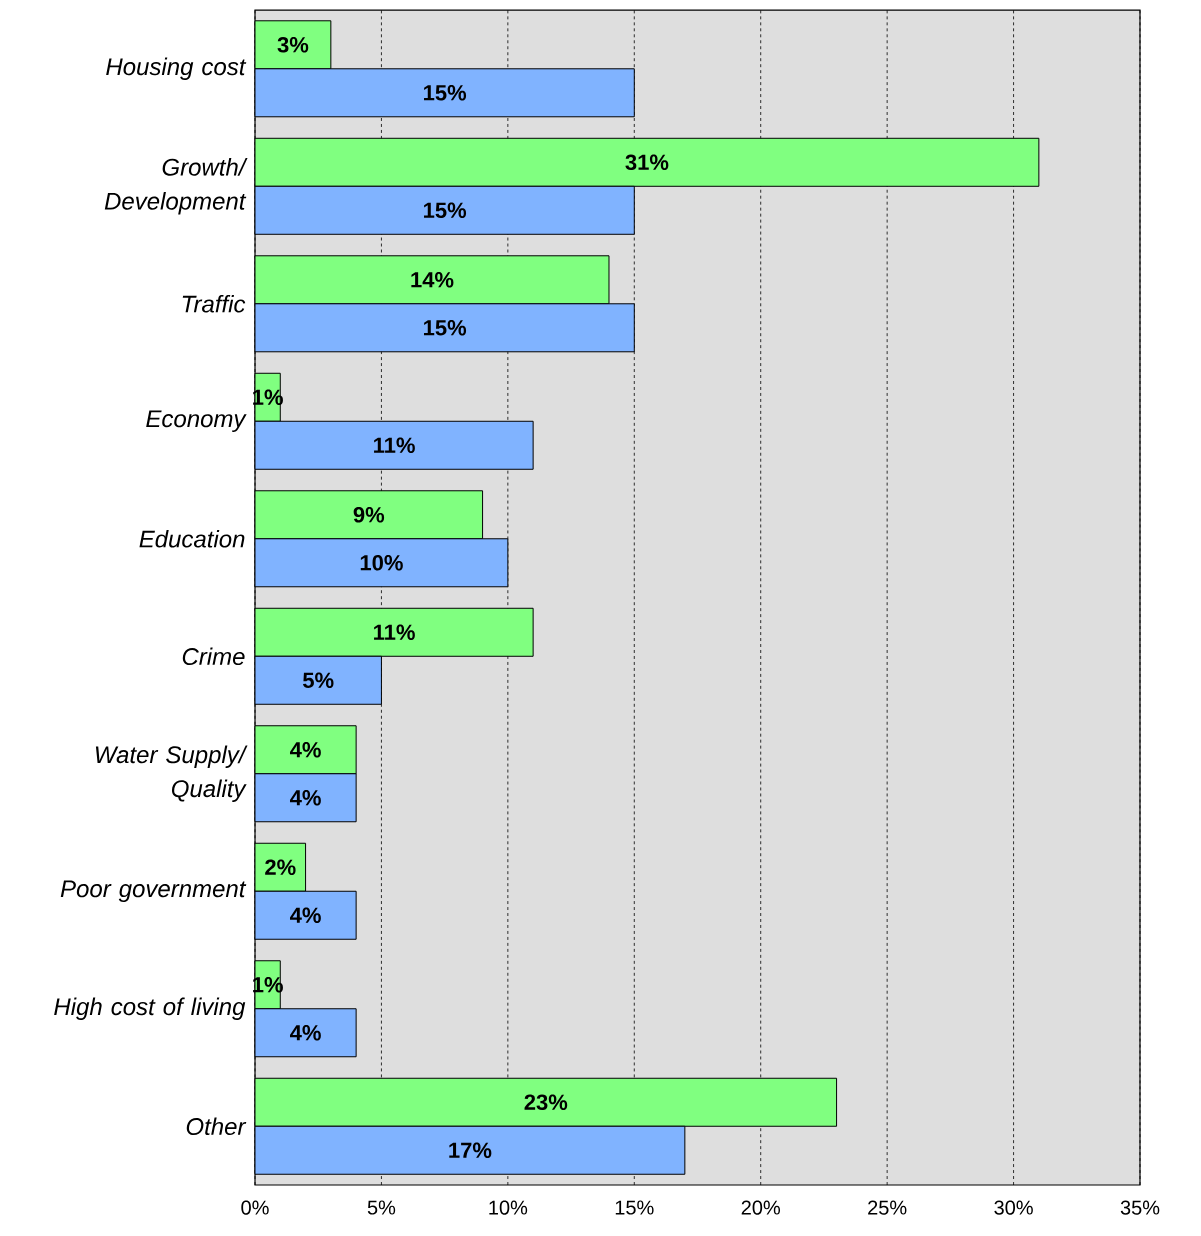 This screenshot has width=1201, height=1236. Describe the element at coordinates (647, 162) in the screenshot. I see `data-label: 31%` at that location.